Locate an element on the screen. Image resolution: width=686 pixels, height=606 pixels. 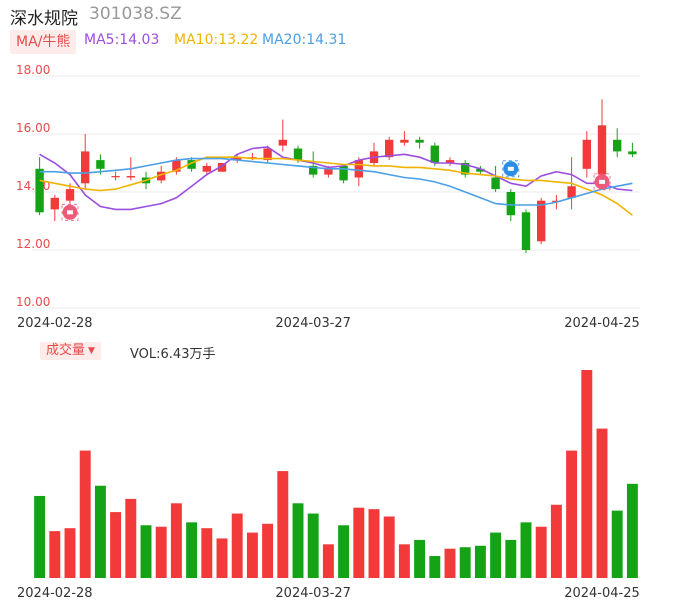
price-tick-label: 10.00 is located at coordinates (33, 302).